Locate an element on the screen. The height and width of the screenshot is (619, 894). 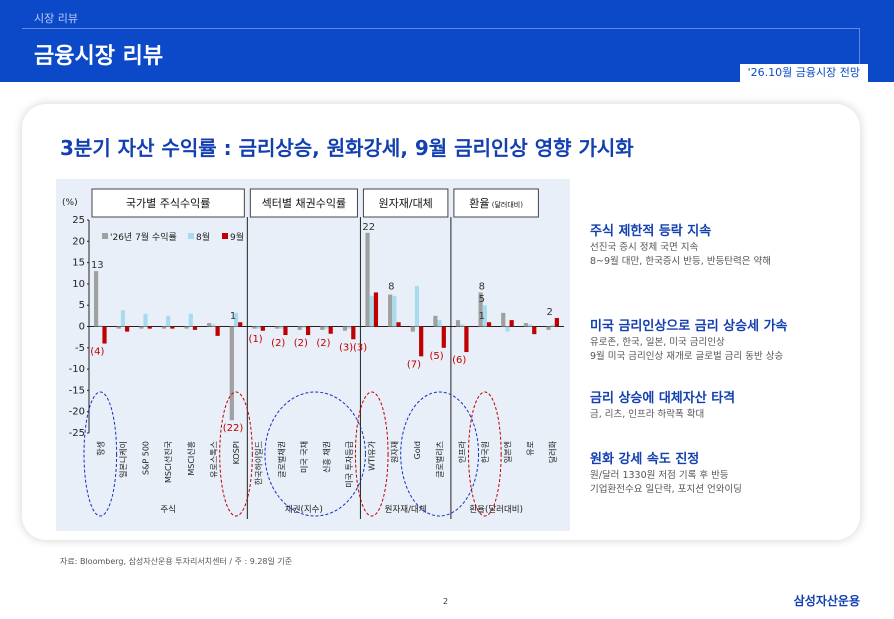
category-label: KOSPI is located at coordinates (236, 452).